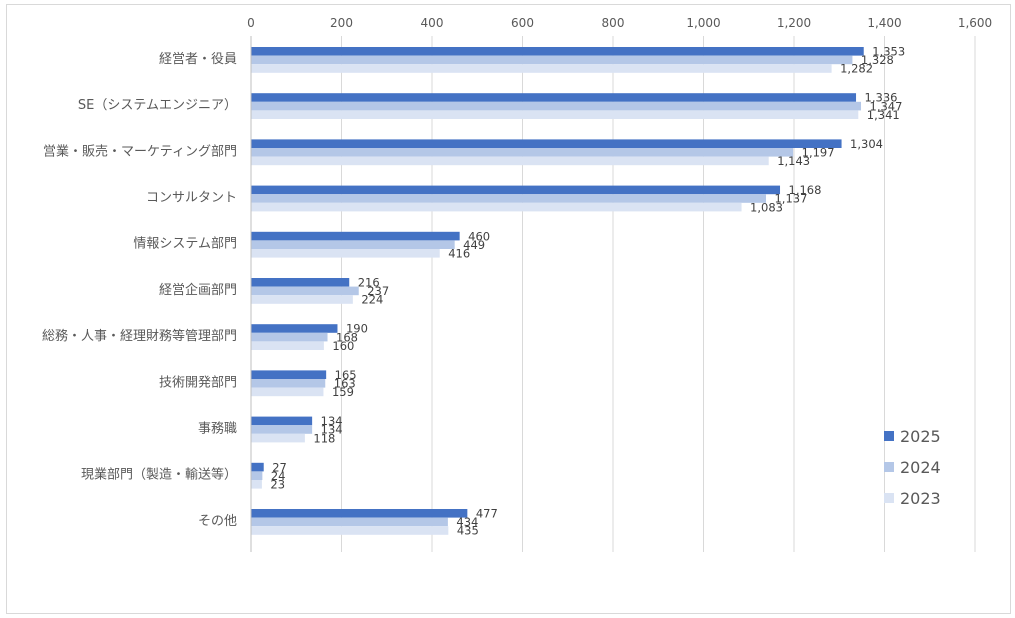  Describe the element at coordinates (856, 69) in the screenshot. I see `data-label-2023: 1,282` at that location.